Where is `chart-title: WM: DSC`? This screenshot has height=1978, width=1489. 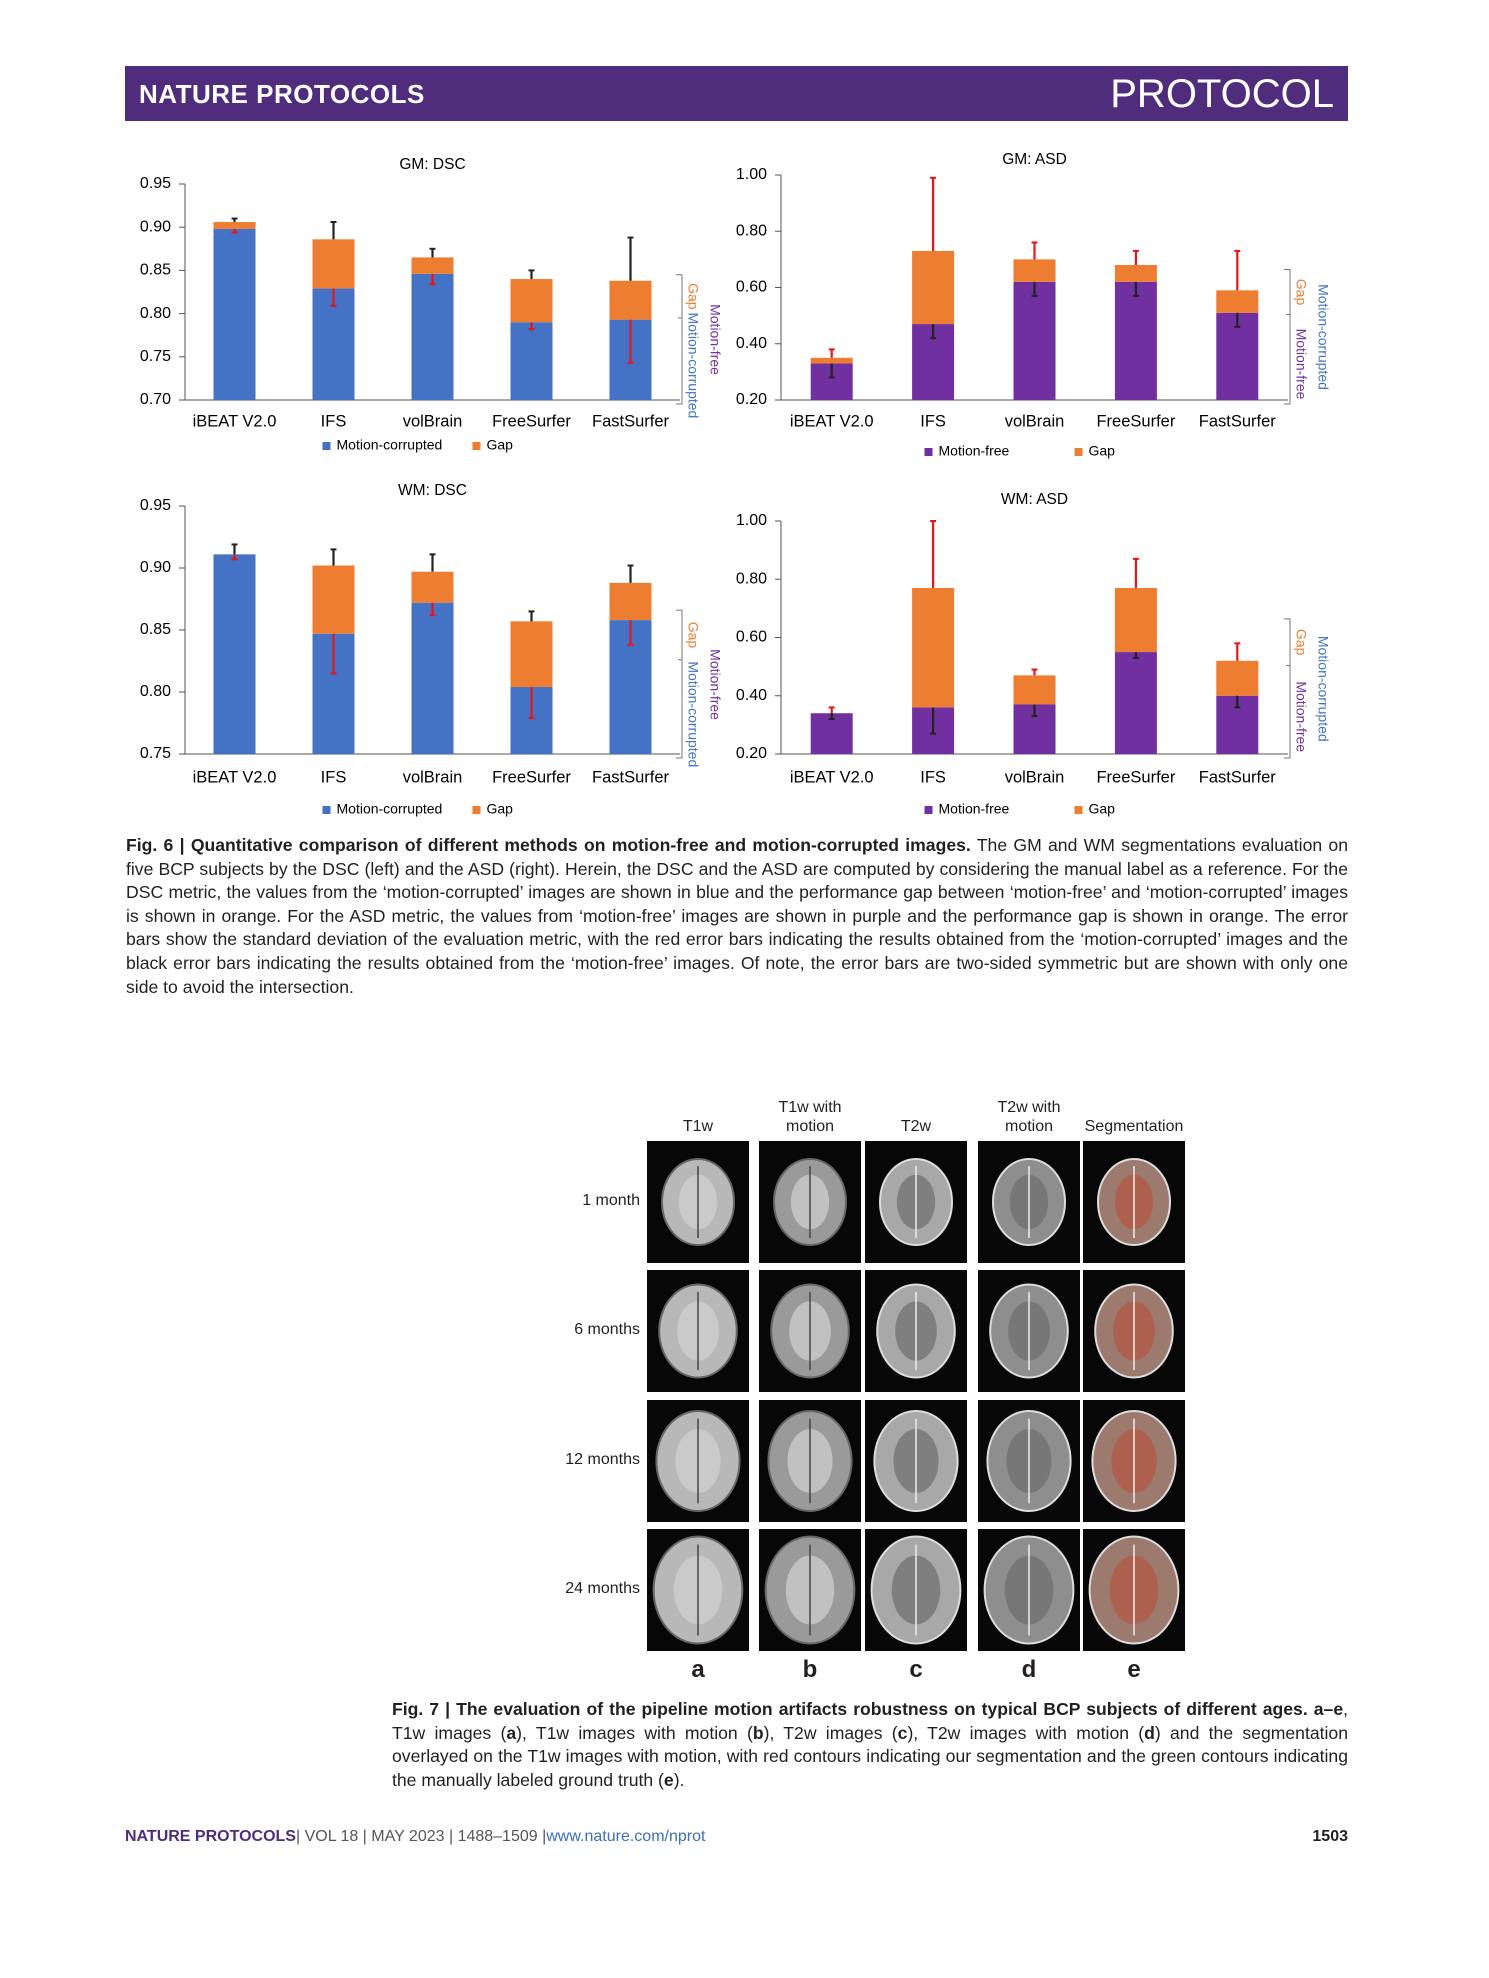 chart-title: WM: DSC is located at coordinates (432, 490).